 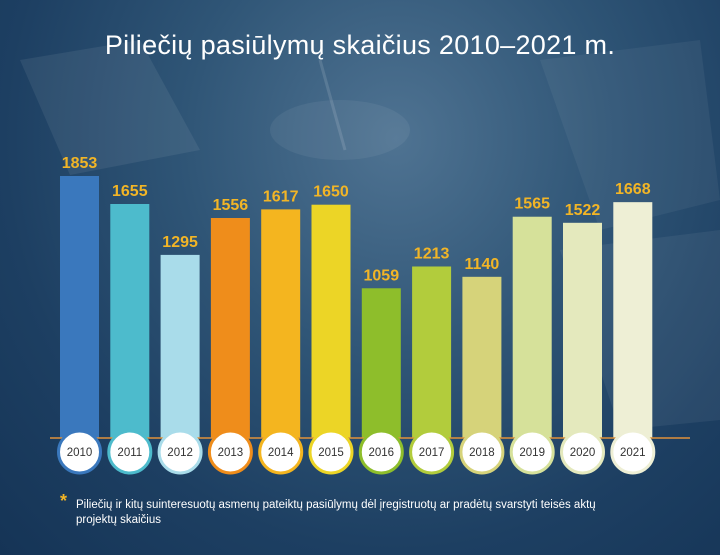 What do you see at coordinates (582, 330) in the screenshot?
I see `bar-2020` at bounding box center [582, 330].